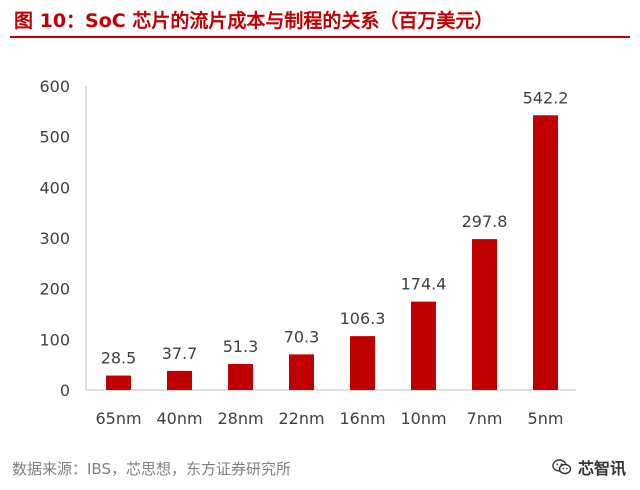 This screenshot has width=640, height=490. I want to click on data-label: 37.7, so click(180, 353).